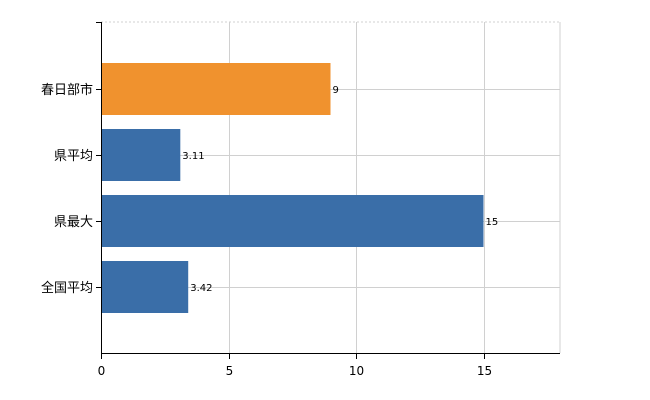  What do you see at coordinates (201, 288) in the screenshot?
I see `data-label-3: 3.42` at bounding box center [201, 288].